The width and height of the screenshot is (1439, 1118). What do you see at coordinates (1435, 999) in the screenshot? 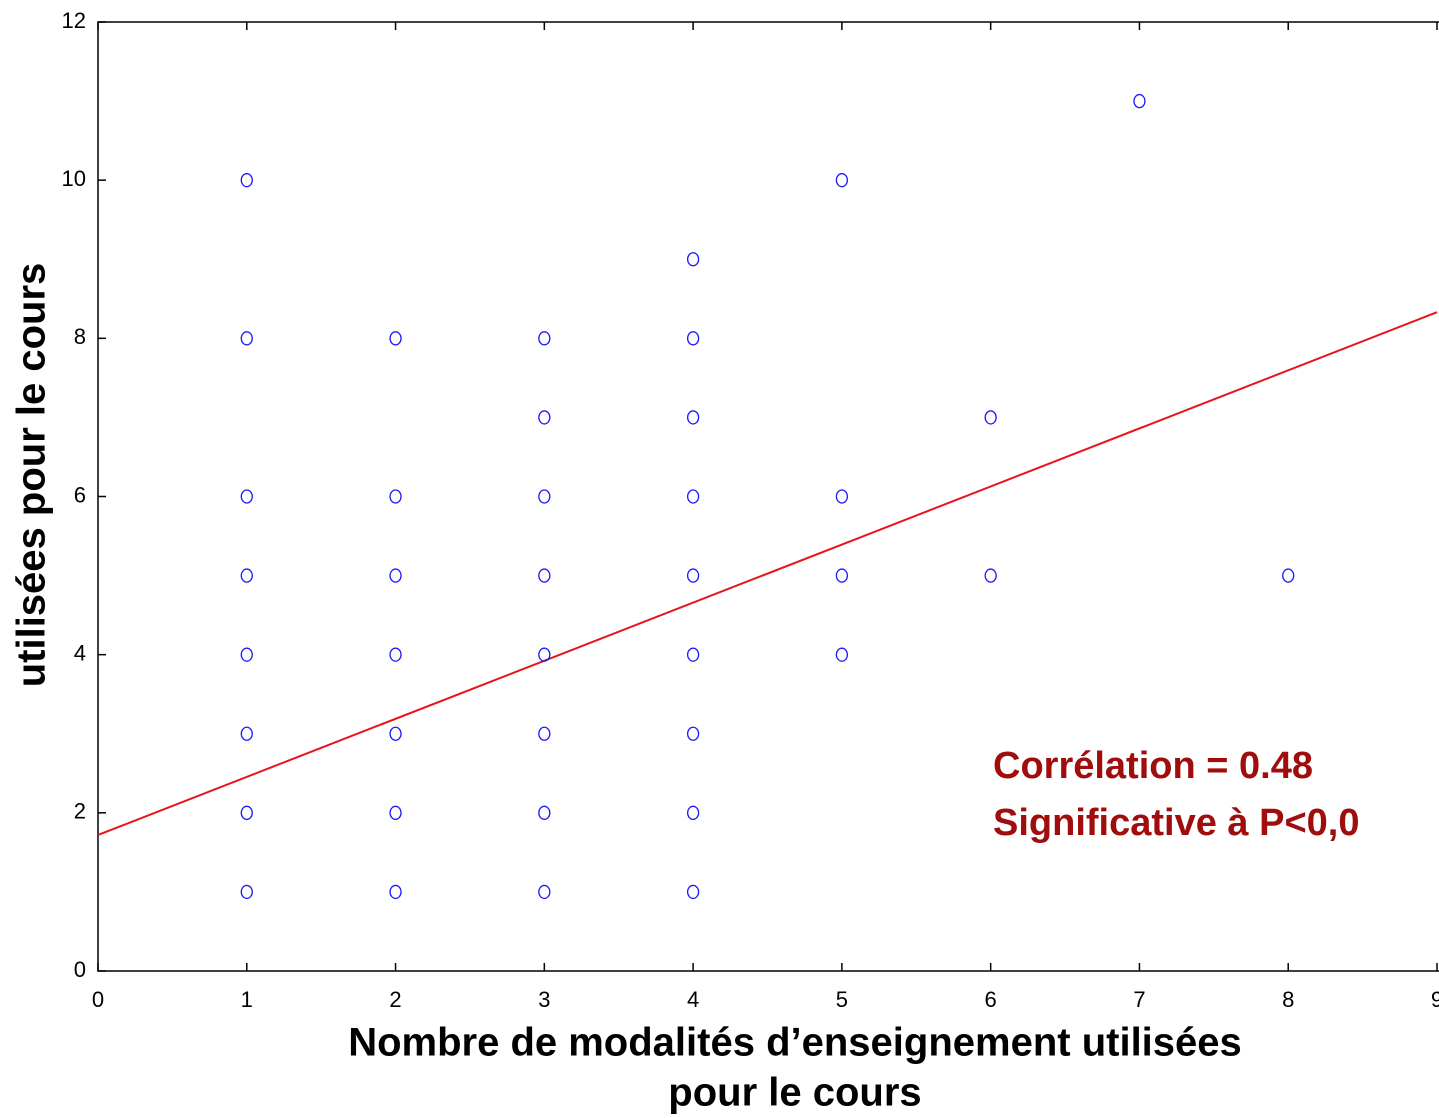
I see `x-tick-label: 9` at bounding box center [1435, 999].